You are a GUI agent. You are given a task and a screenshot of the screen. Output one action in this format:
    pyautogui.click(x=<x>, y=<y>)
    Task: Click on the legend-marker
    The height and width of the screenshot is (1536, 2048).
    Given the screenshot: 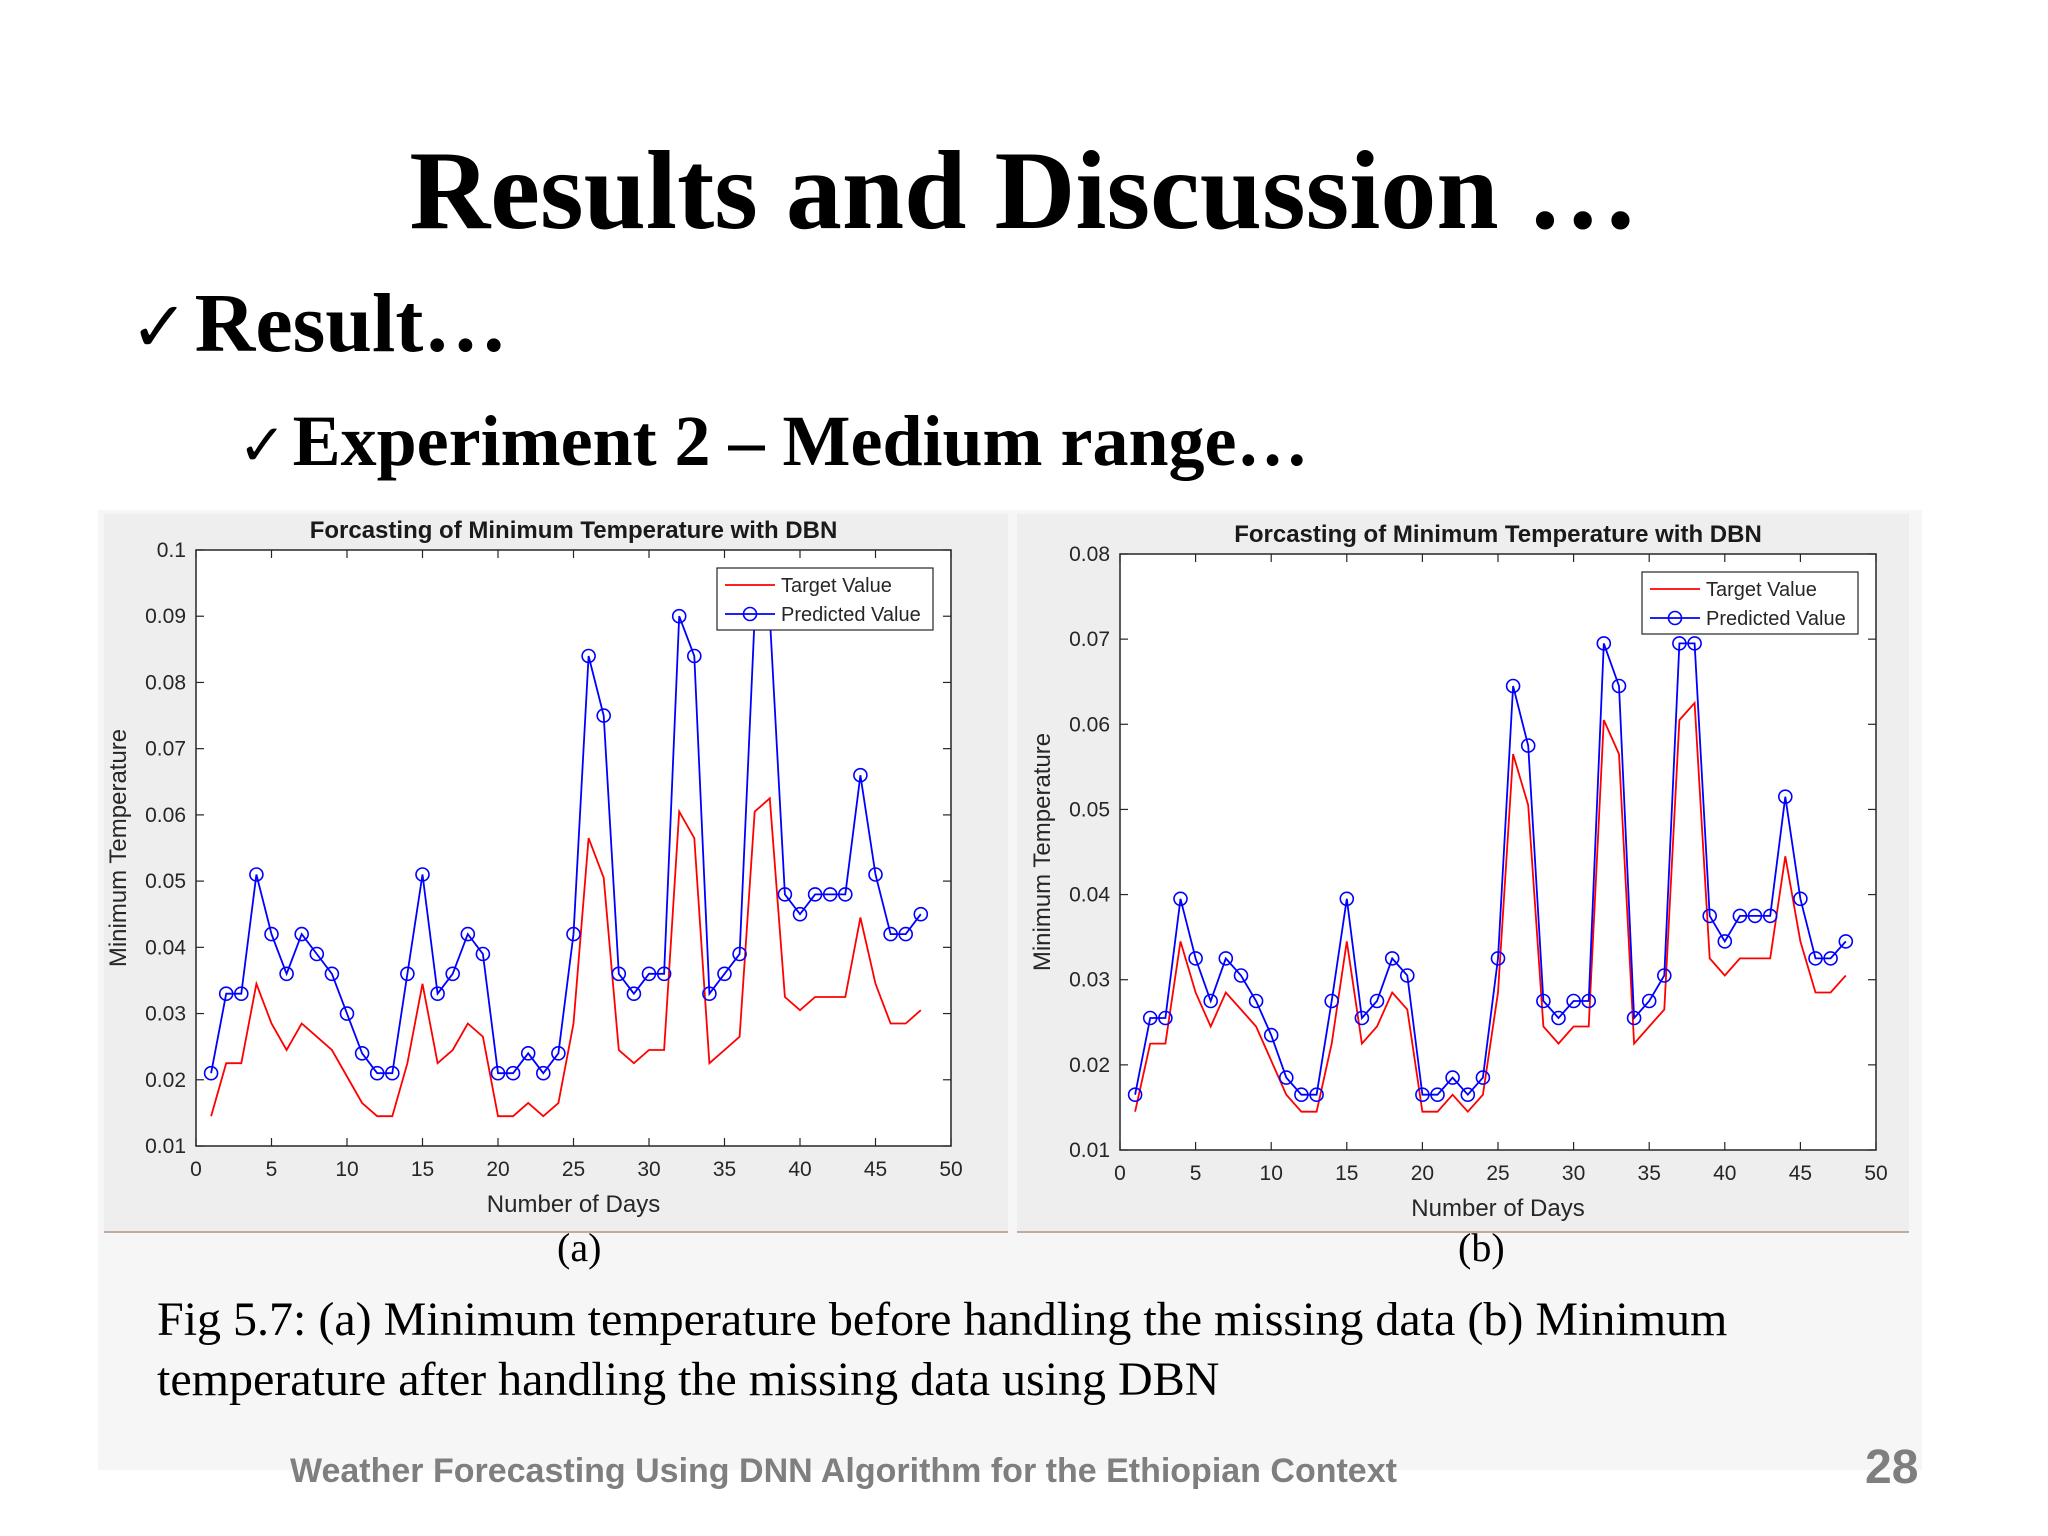 What is the action you would take?
    pyautogui.click(x=750, y=614)
    